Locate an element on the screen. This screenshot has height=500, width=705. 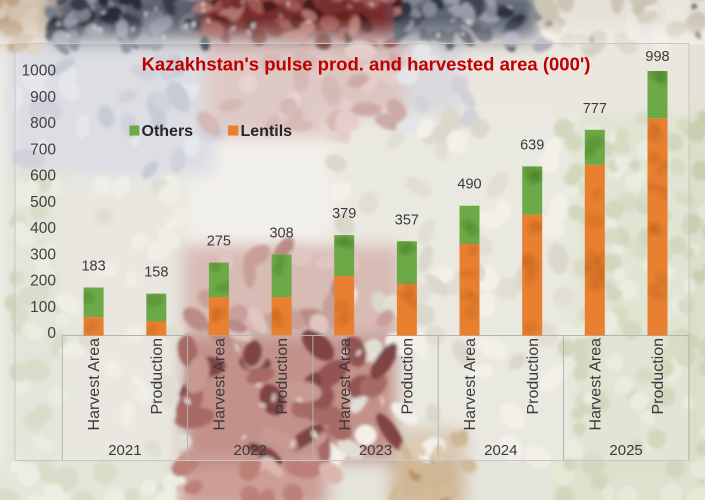
svg-text: 2023 is located at coordinates (375, 450).